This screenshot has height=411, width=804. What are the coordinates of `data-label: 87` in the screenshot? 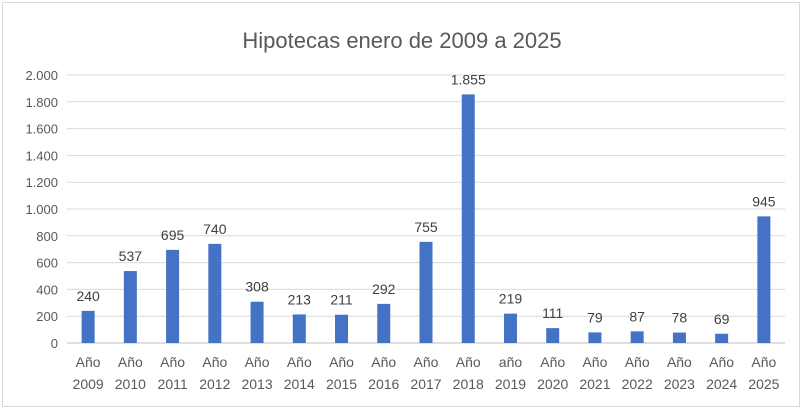 It's located at (637, 316).